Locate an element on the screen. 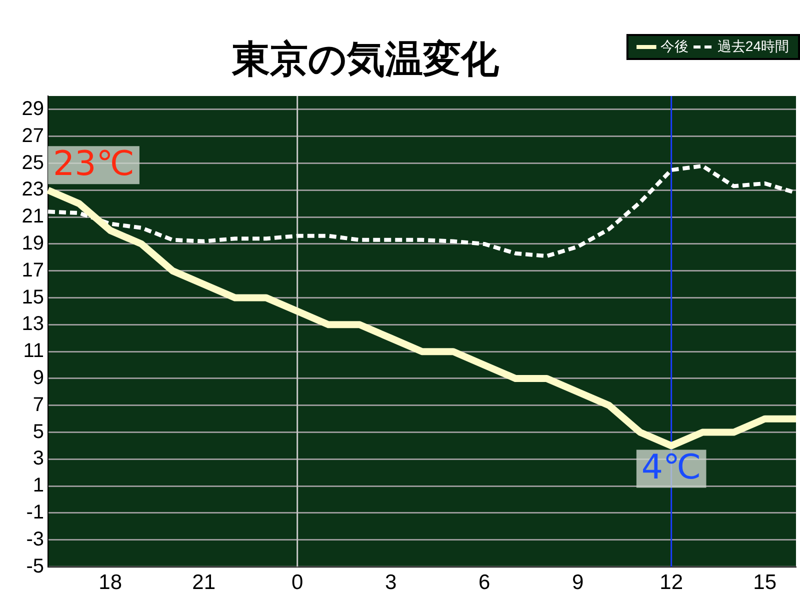 This screenshot has height=600, width=800. y-tick-label: 7 is located at coordinates (38, 405).